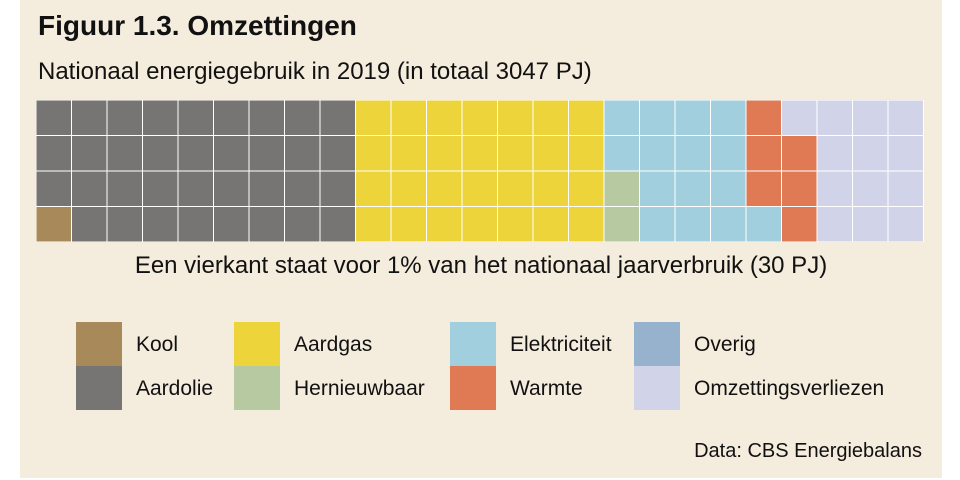  Describe the element at coordinates (546, 388) in the screenshot. I see `legend-label: Warmte` at that location.